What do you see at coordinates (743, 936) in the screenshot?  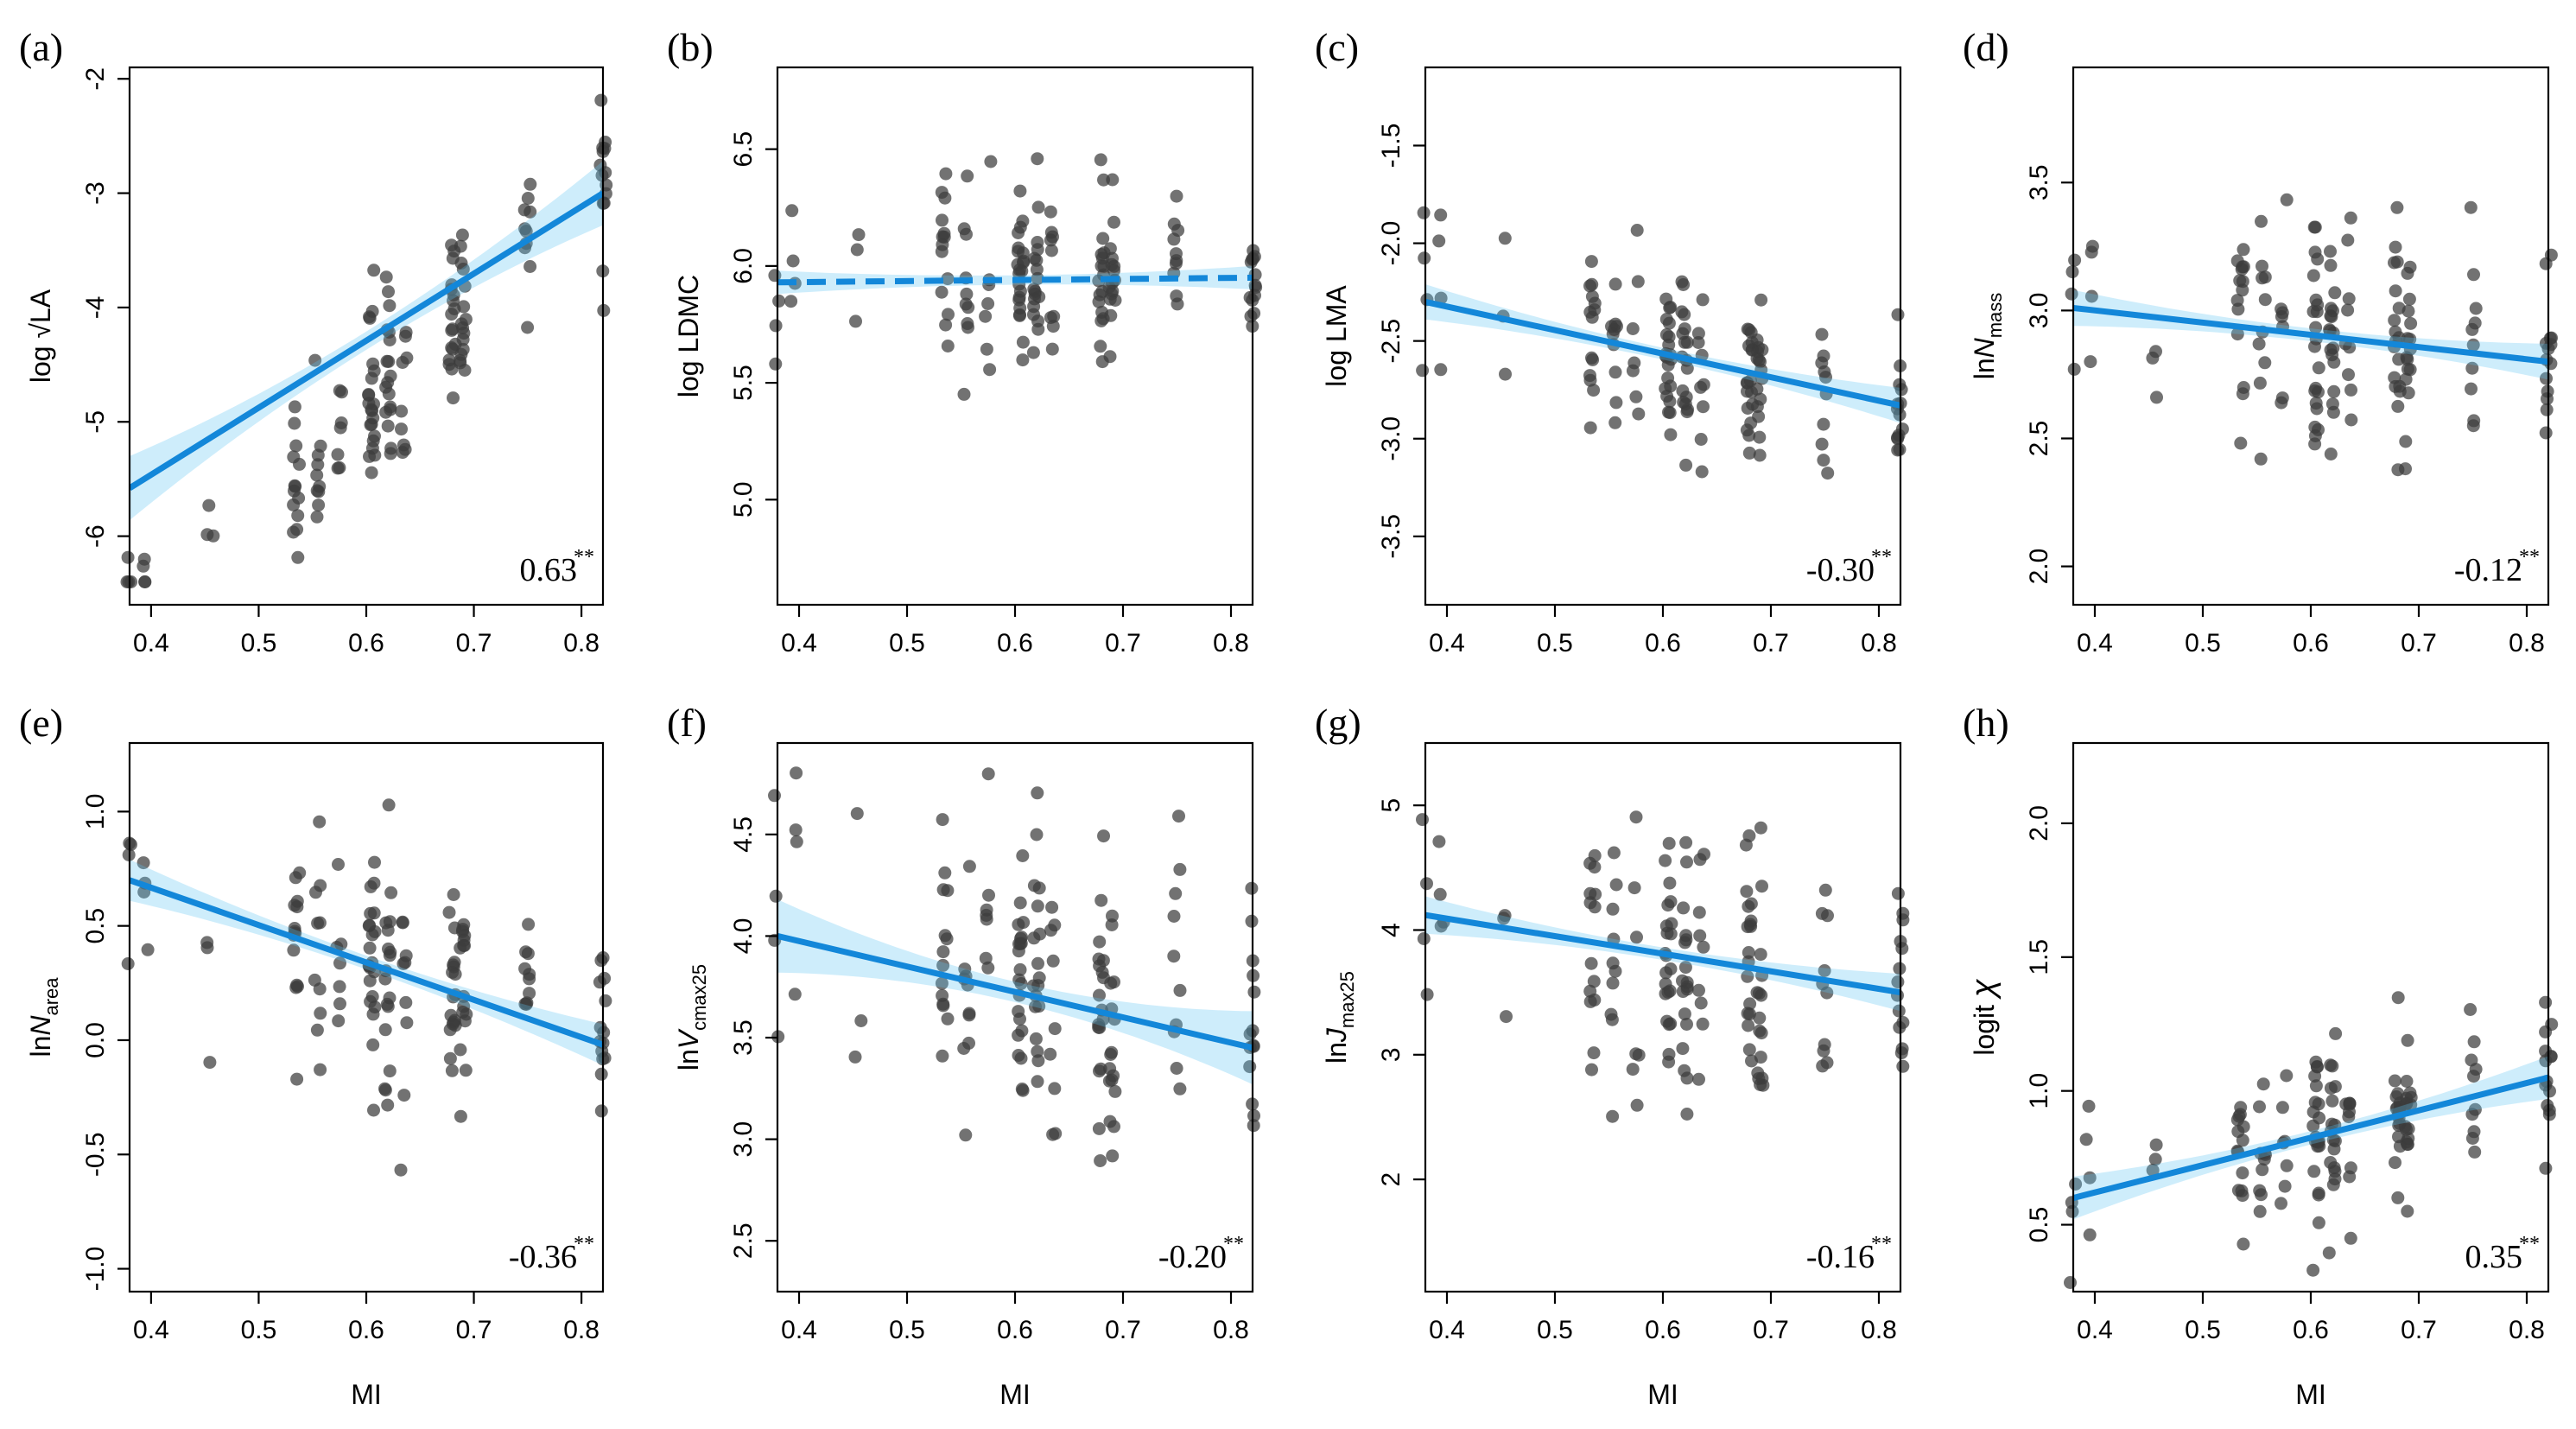 I see `y-tick-label: 4.0` at bounding box center [743, 936].